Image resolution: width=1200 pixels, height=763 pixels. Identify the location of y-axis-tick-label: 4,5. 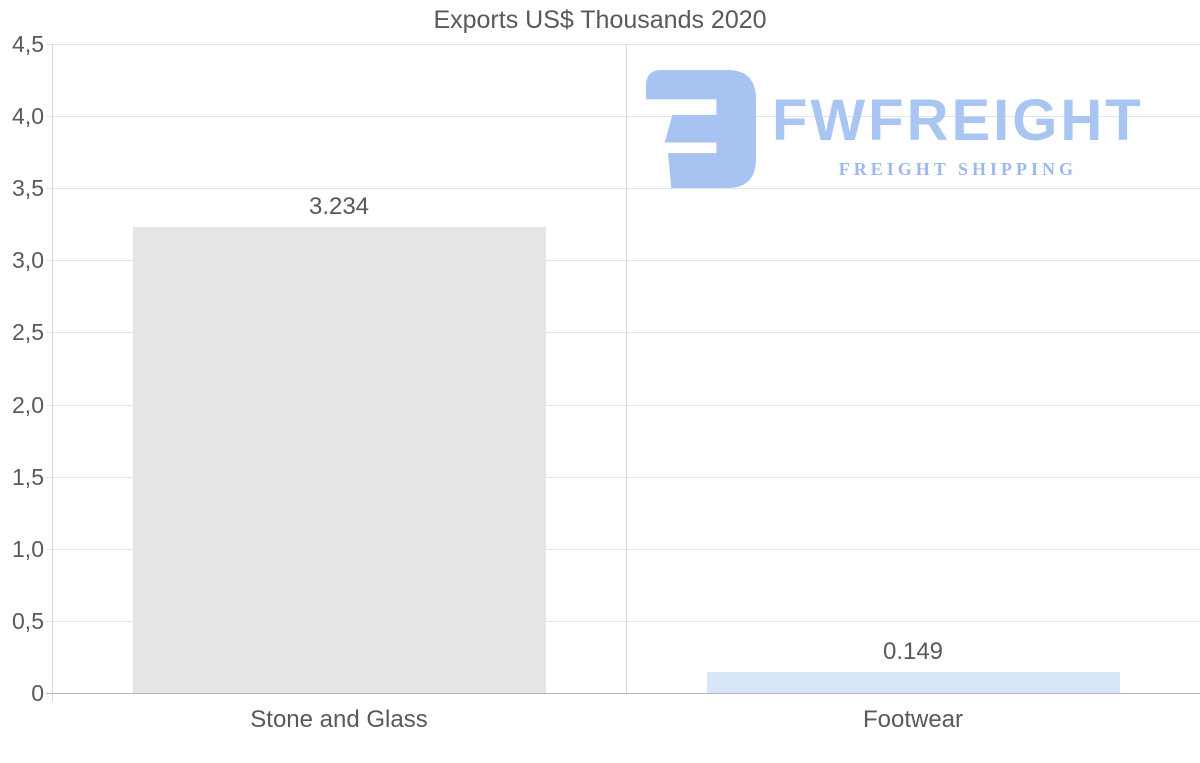
(28, 44).